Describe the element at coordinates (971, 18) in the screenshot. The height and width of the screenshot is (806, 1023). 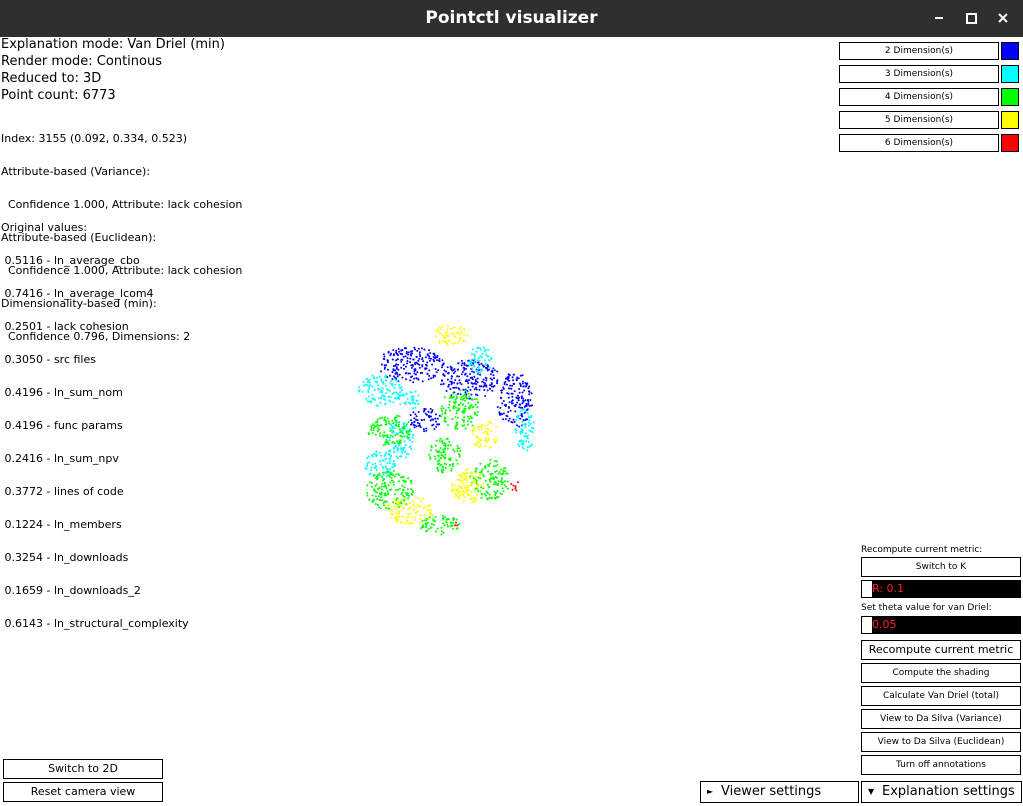
I see `maximize-icon` at that location.